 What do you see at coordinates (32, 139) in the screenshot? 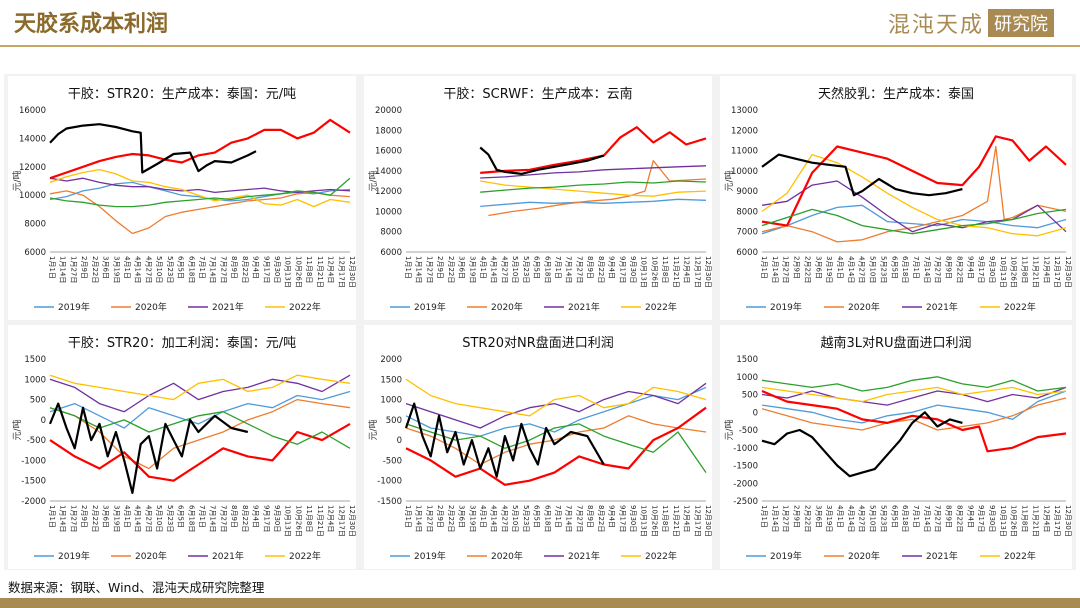
I see `y-tick-label: 14000` at bounding box center [32, 139].